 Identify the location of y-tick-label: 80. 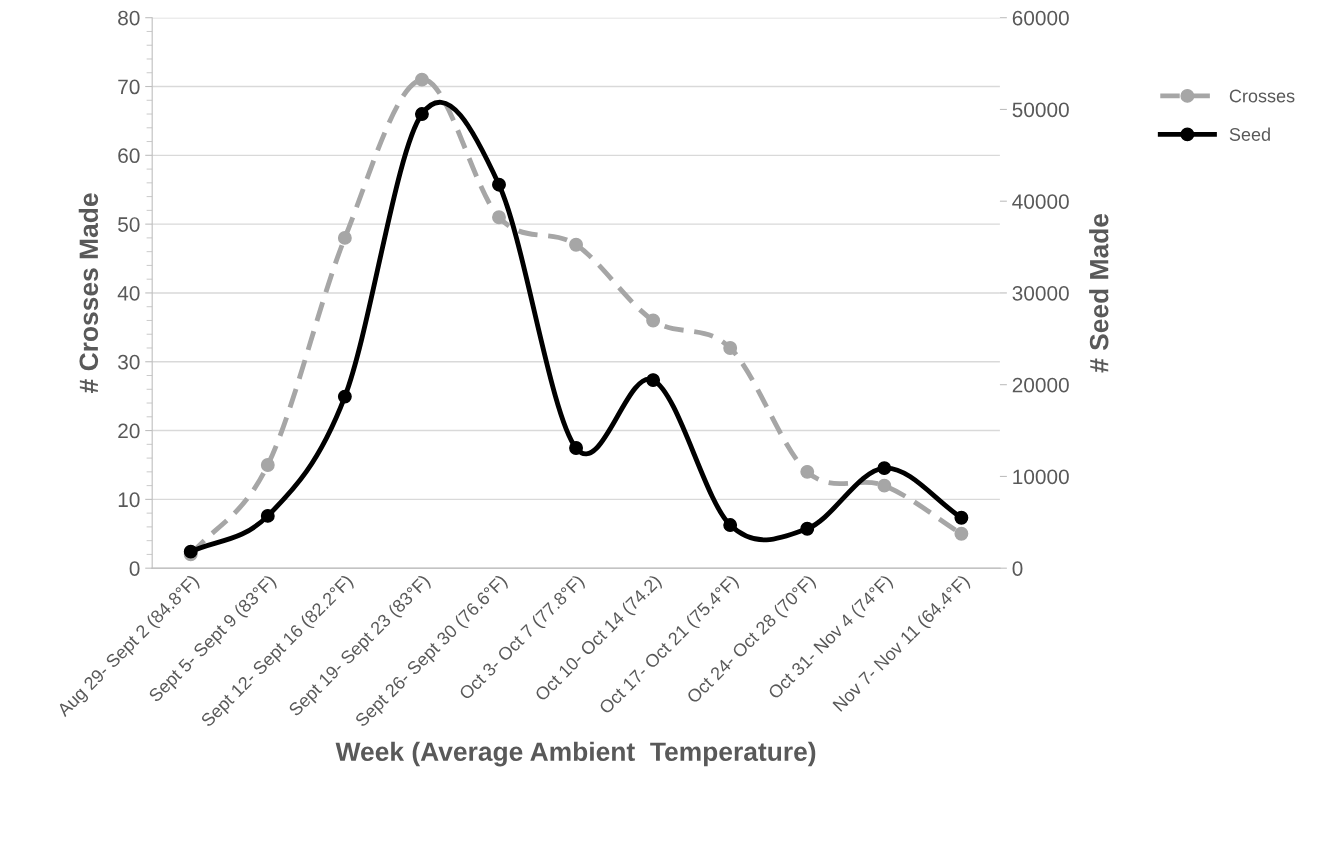
(129, 18).